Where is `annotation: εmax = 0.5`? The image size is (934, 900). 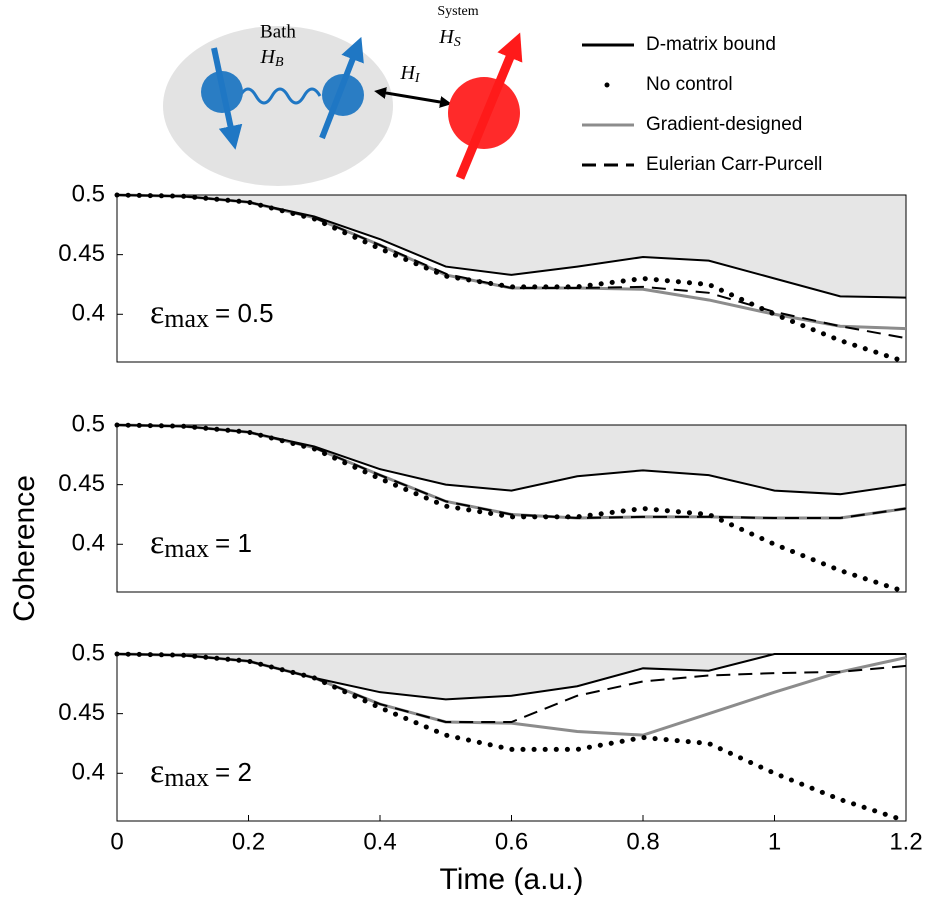 annotation: εmax = 0.5 is located at coordinates (212, 313).